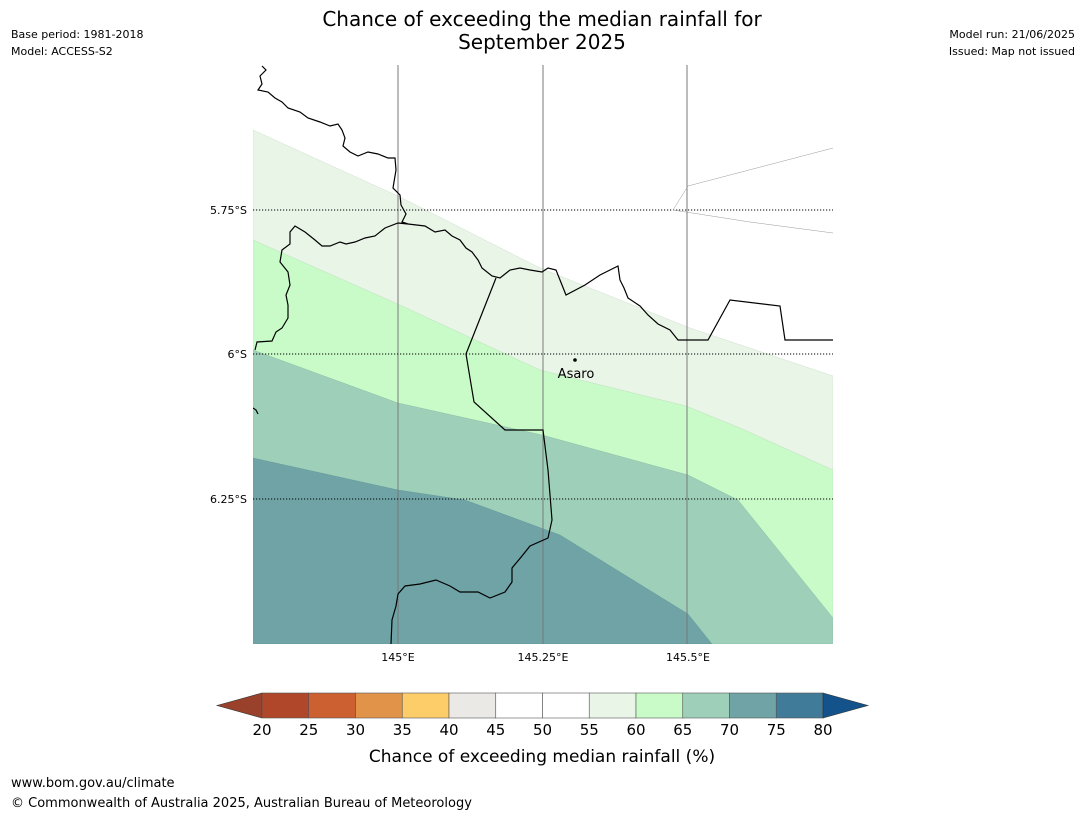 The width and height of the screenshot is (1085, 816). I want to click on colorbar-tick-label: 30, so click(355, 730).